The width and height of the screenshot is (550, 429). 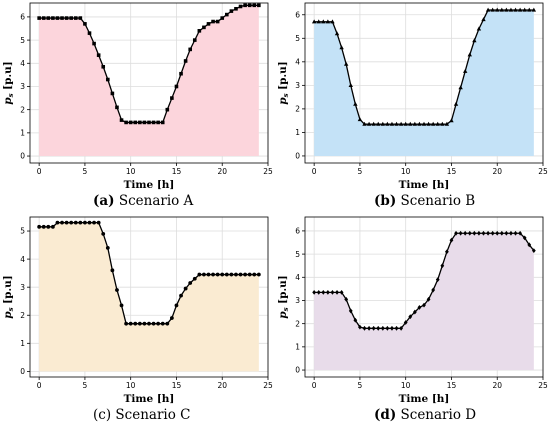 What do you see at coordinates (143, 201) in the screenshot?
I see `caption-scenario-a: (a) Scenario A` at bounding box center [143, 201].